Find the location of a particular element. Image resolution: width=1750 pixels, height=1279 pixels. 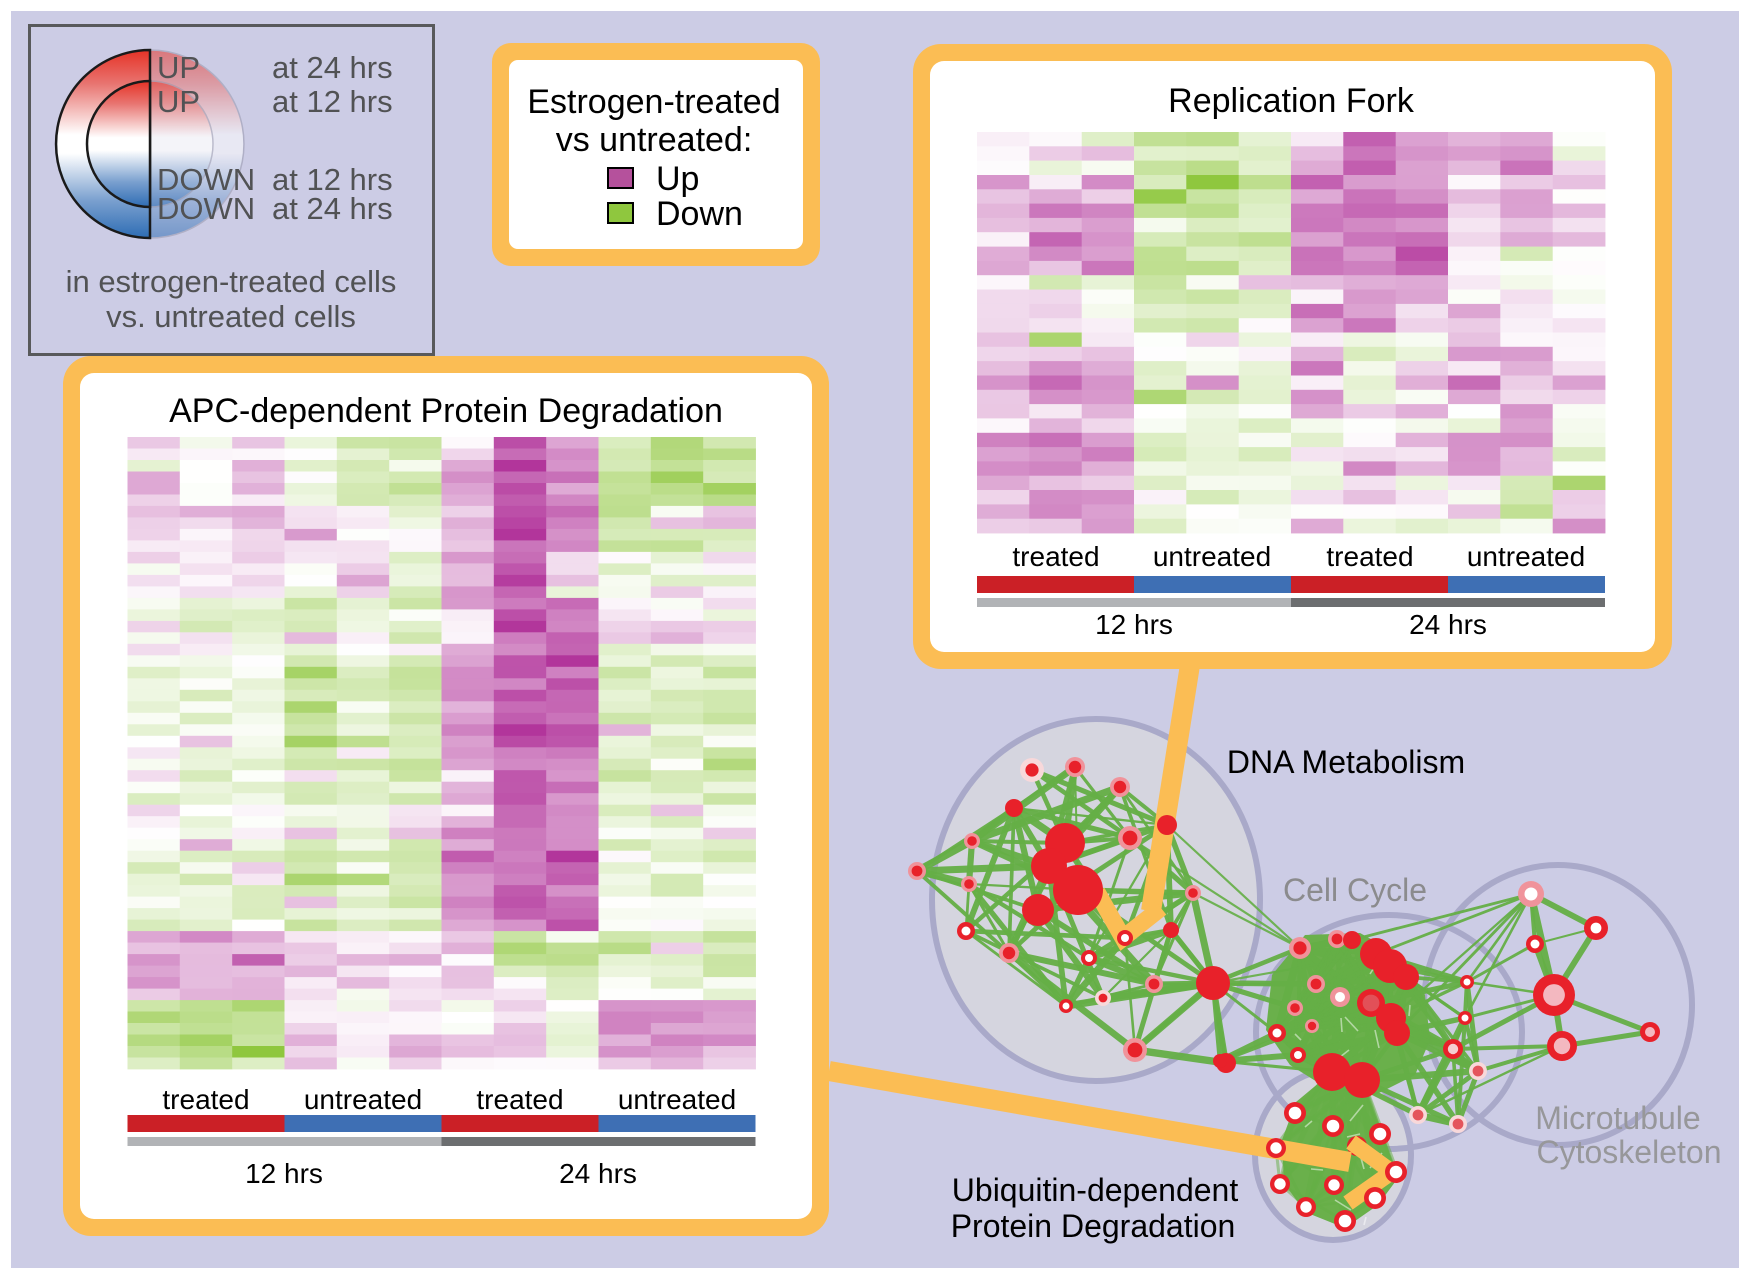

svg-text: Estrogen-treated is located at coordinates (653, 102).